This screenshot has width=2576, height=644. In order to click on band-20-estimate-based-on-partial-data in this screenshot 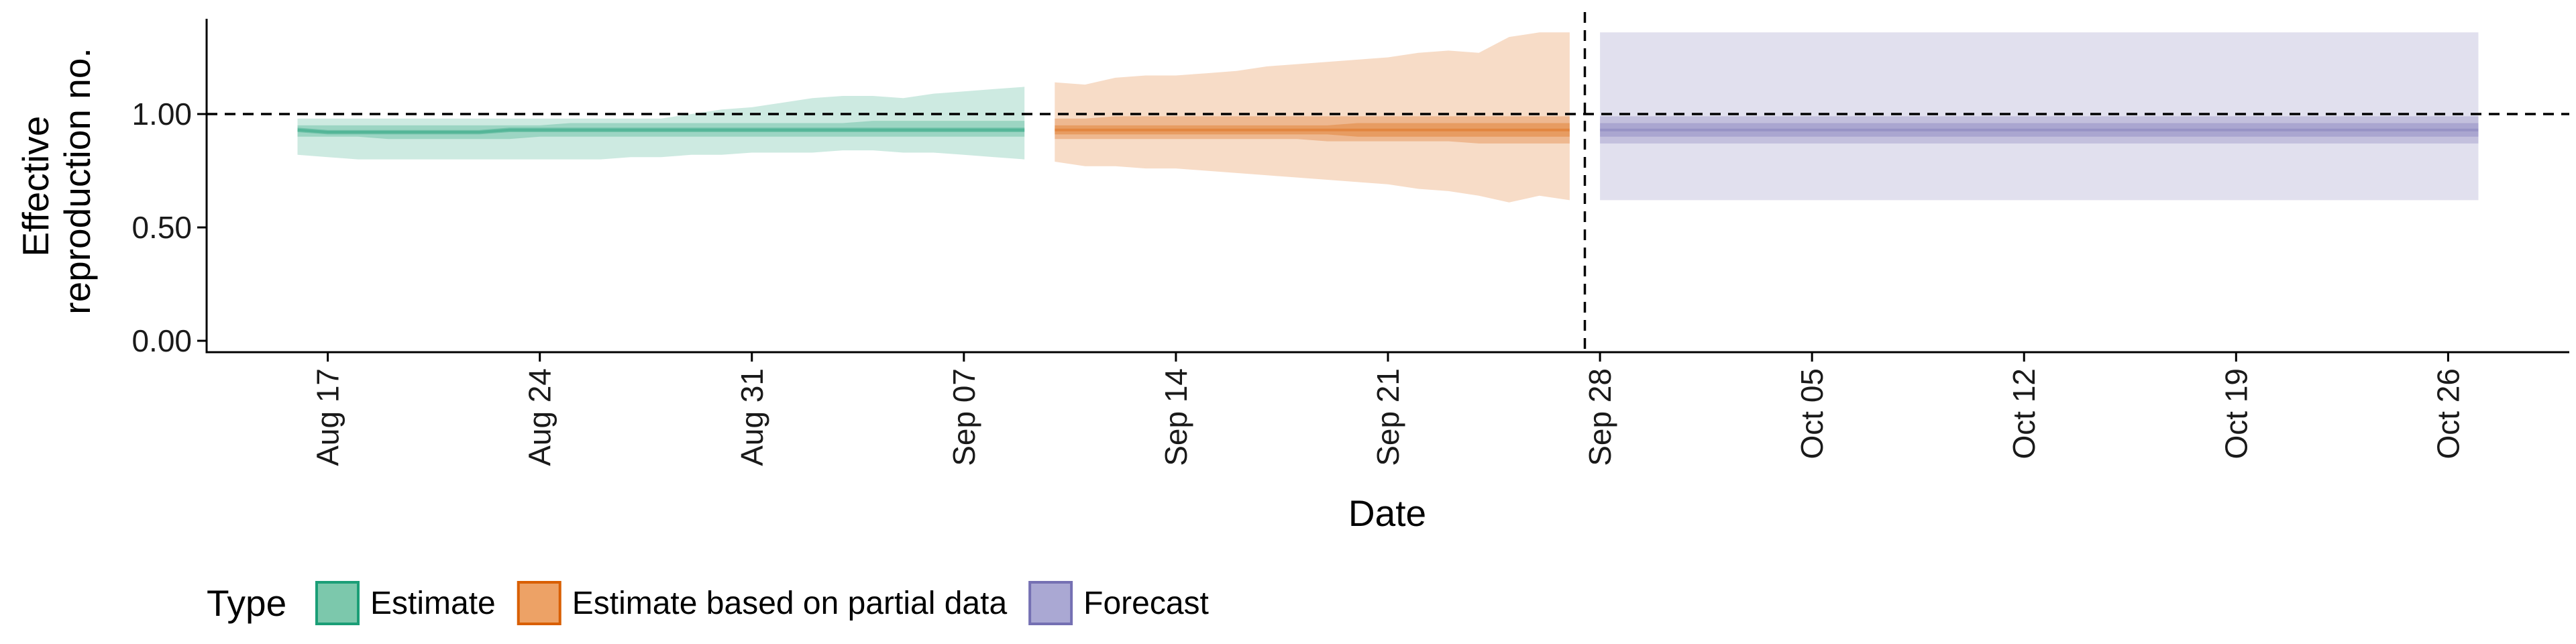, I will do `click(1312, 130)`.